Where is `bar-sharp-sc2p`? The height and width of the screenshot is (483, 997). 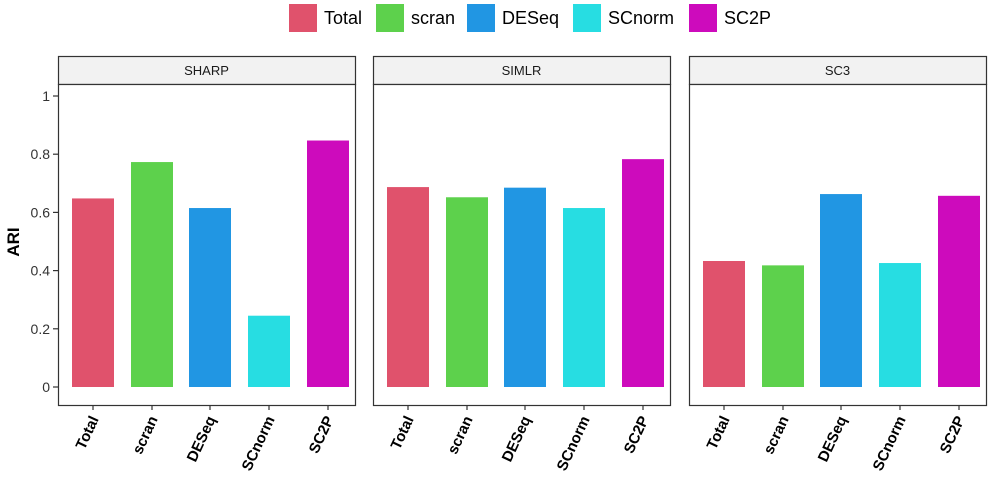
bar-sharp-sc2p is located at coordinates (328, 263).